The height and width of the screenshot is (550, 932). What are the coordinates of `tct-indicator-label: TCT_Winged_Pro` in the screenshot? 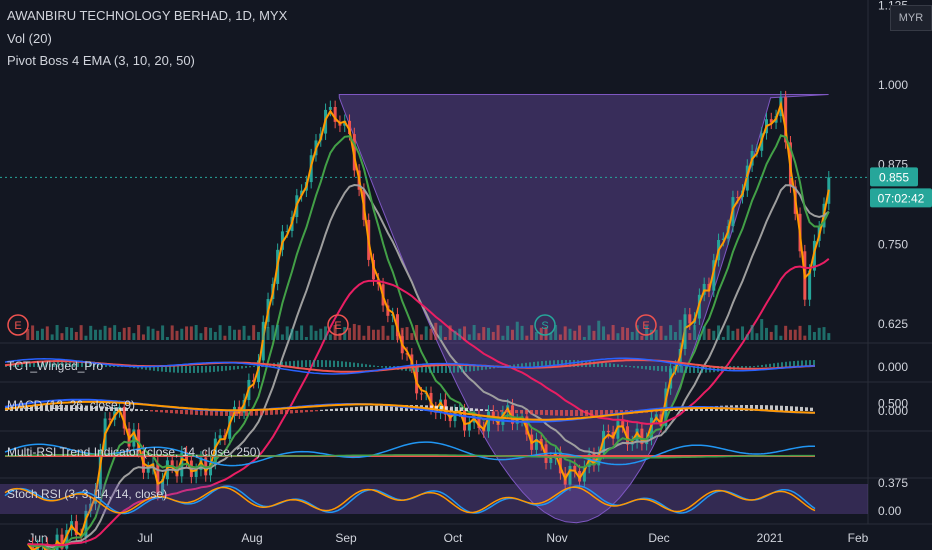 It's located at (55, 366).